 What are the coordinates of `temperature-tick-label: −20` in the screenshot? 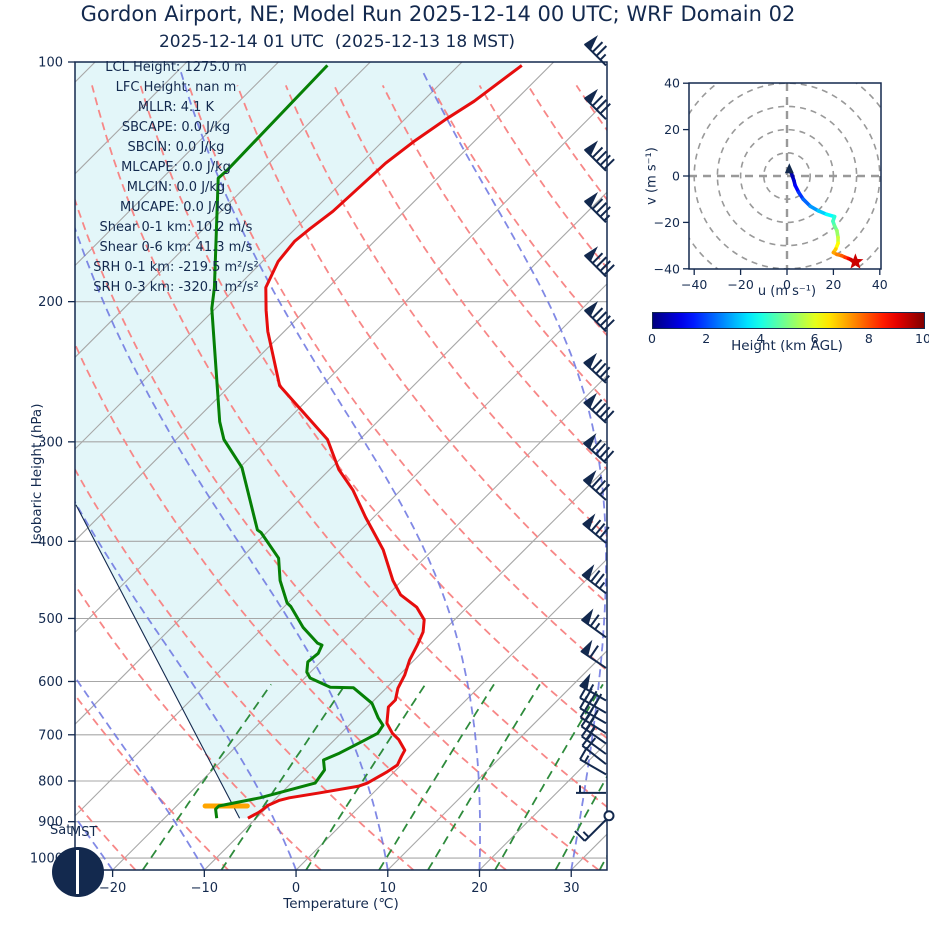 It's located at (112, 888).